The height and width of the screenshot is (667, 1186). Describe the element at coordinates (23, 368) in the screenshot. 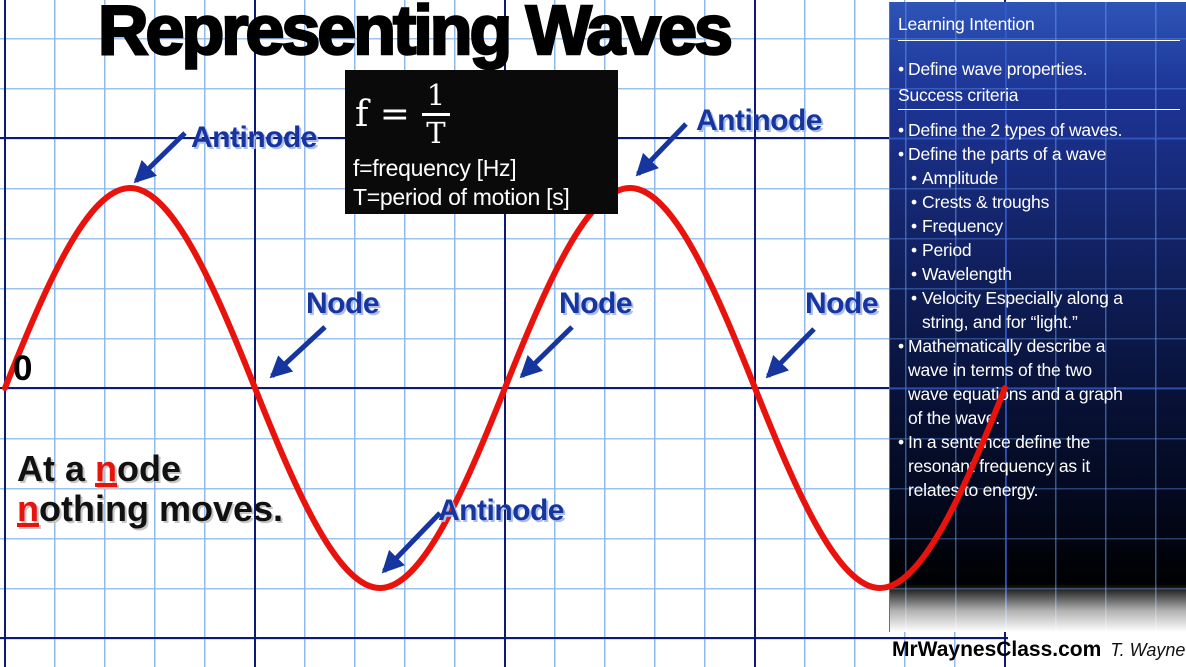

I see `origin-label: 0` at that location.